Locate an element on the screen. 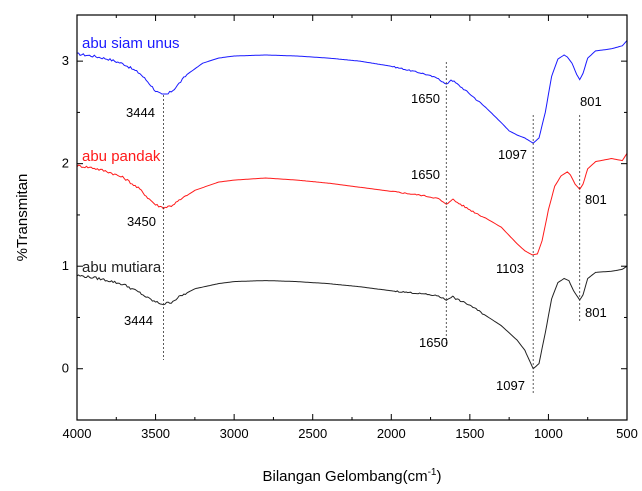 This screenshot has height=491, width=642. y-tick-label: 0 is located at coordinates (65, 368).